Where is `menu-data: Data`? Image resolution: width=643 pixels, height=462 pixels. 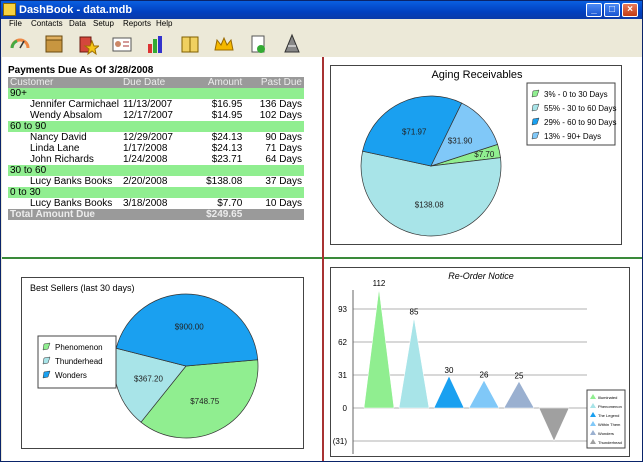
menu-data: Data is located at coordinates (77, 23).